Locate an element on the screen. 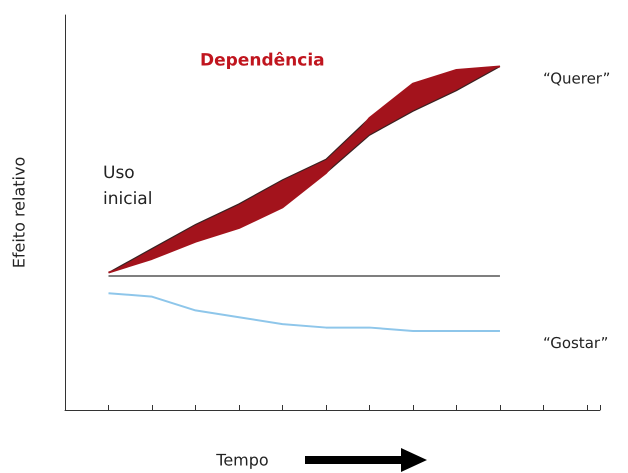  annotation: Dependência is located at coordinates (262, 60).